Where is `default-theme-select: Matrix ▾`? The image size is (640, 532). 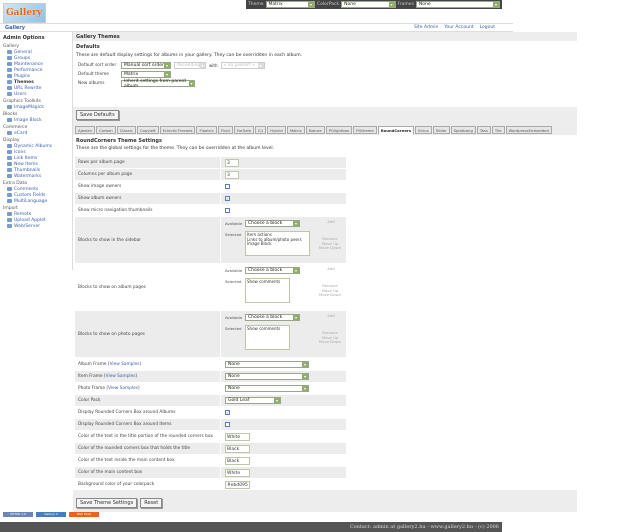
default-theme-select: Matrix ▾ is located at coordinates (146, 74).